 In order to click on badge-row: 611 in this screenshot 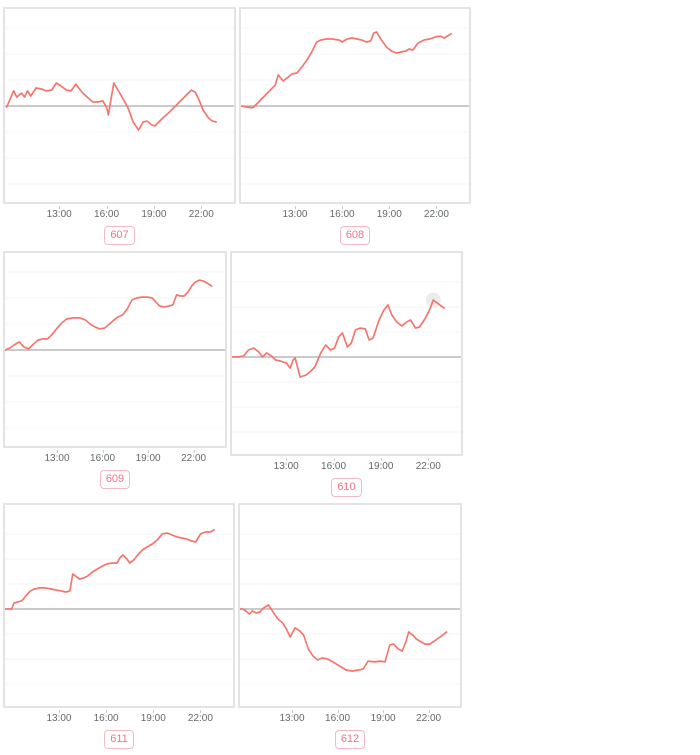, I will do `click(119, 739)`.